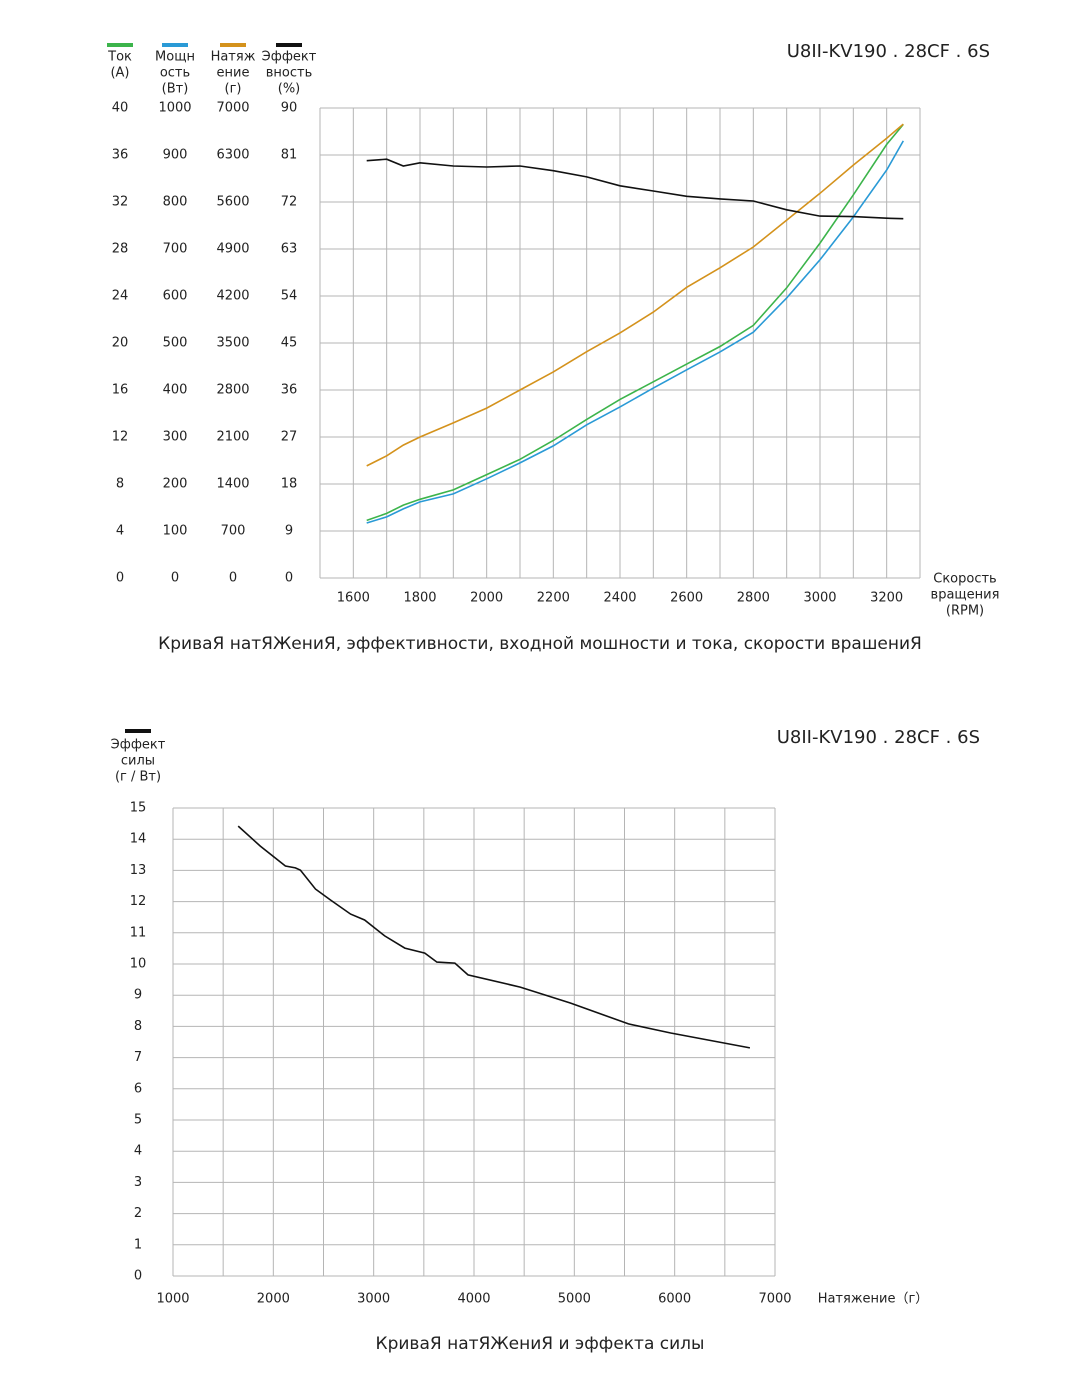 The width and height of the screenshot is (1076, 1380). What do you see at coordinates (175, 155) in the screenshot?
I see `y-tick-label: 900` at bounding box center [175, 155].